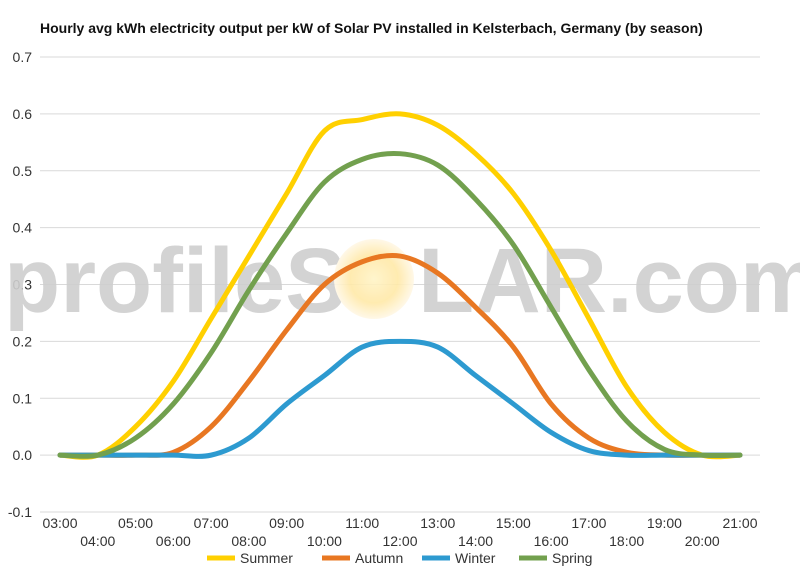  Describe the element at coordinates (379, 558) in the screenshot. I see `legend-label-autumn: Autumn` at that location.